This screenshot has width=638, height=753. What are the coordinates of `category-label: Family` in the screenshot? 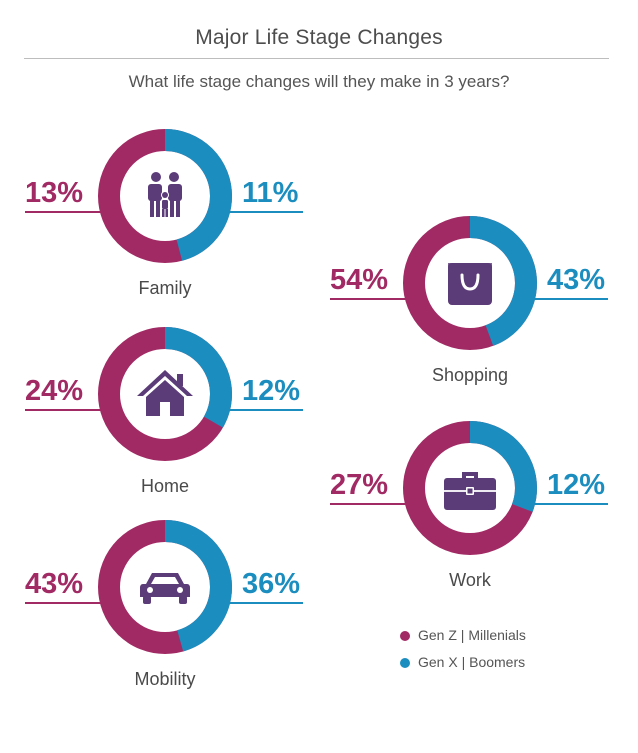 It's located at (165, 288).